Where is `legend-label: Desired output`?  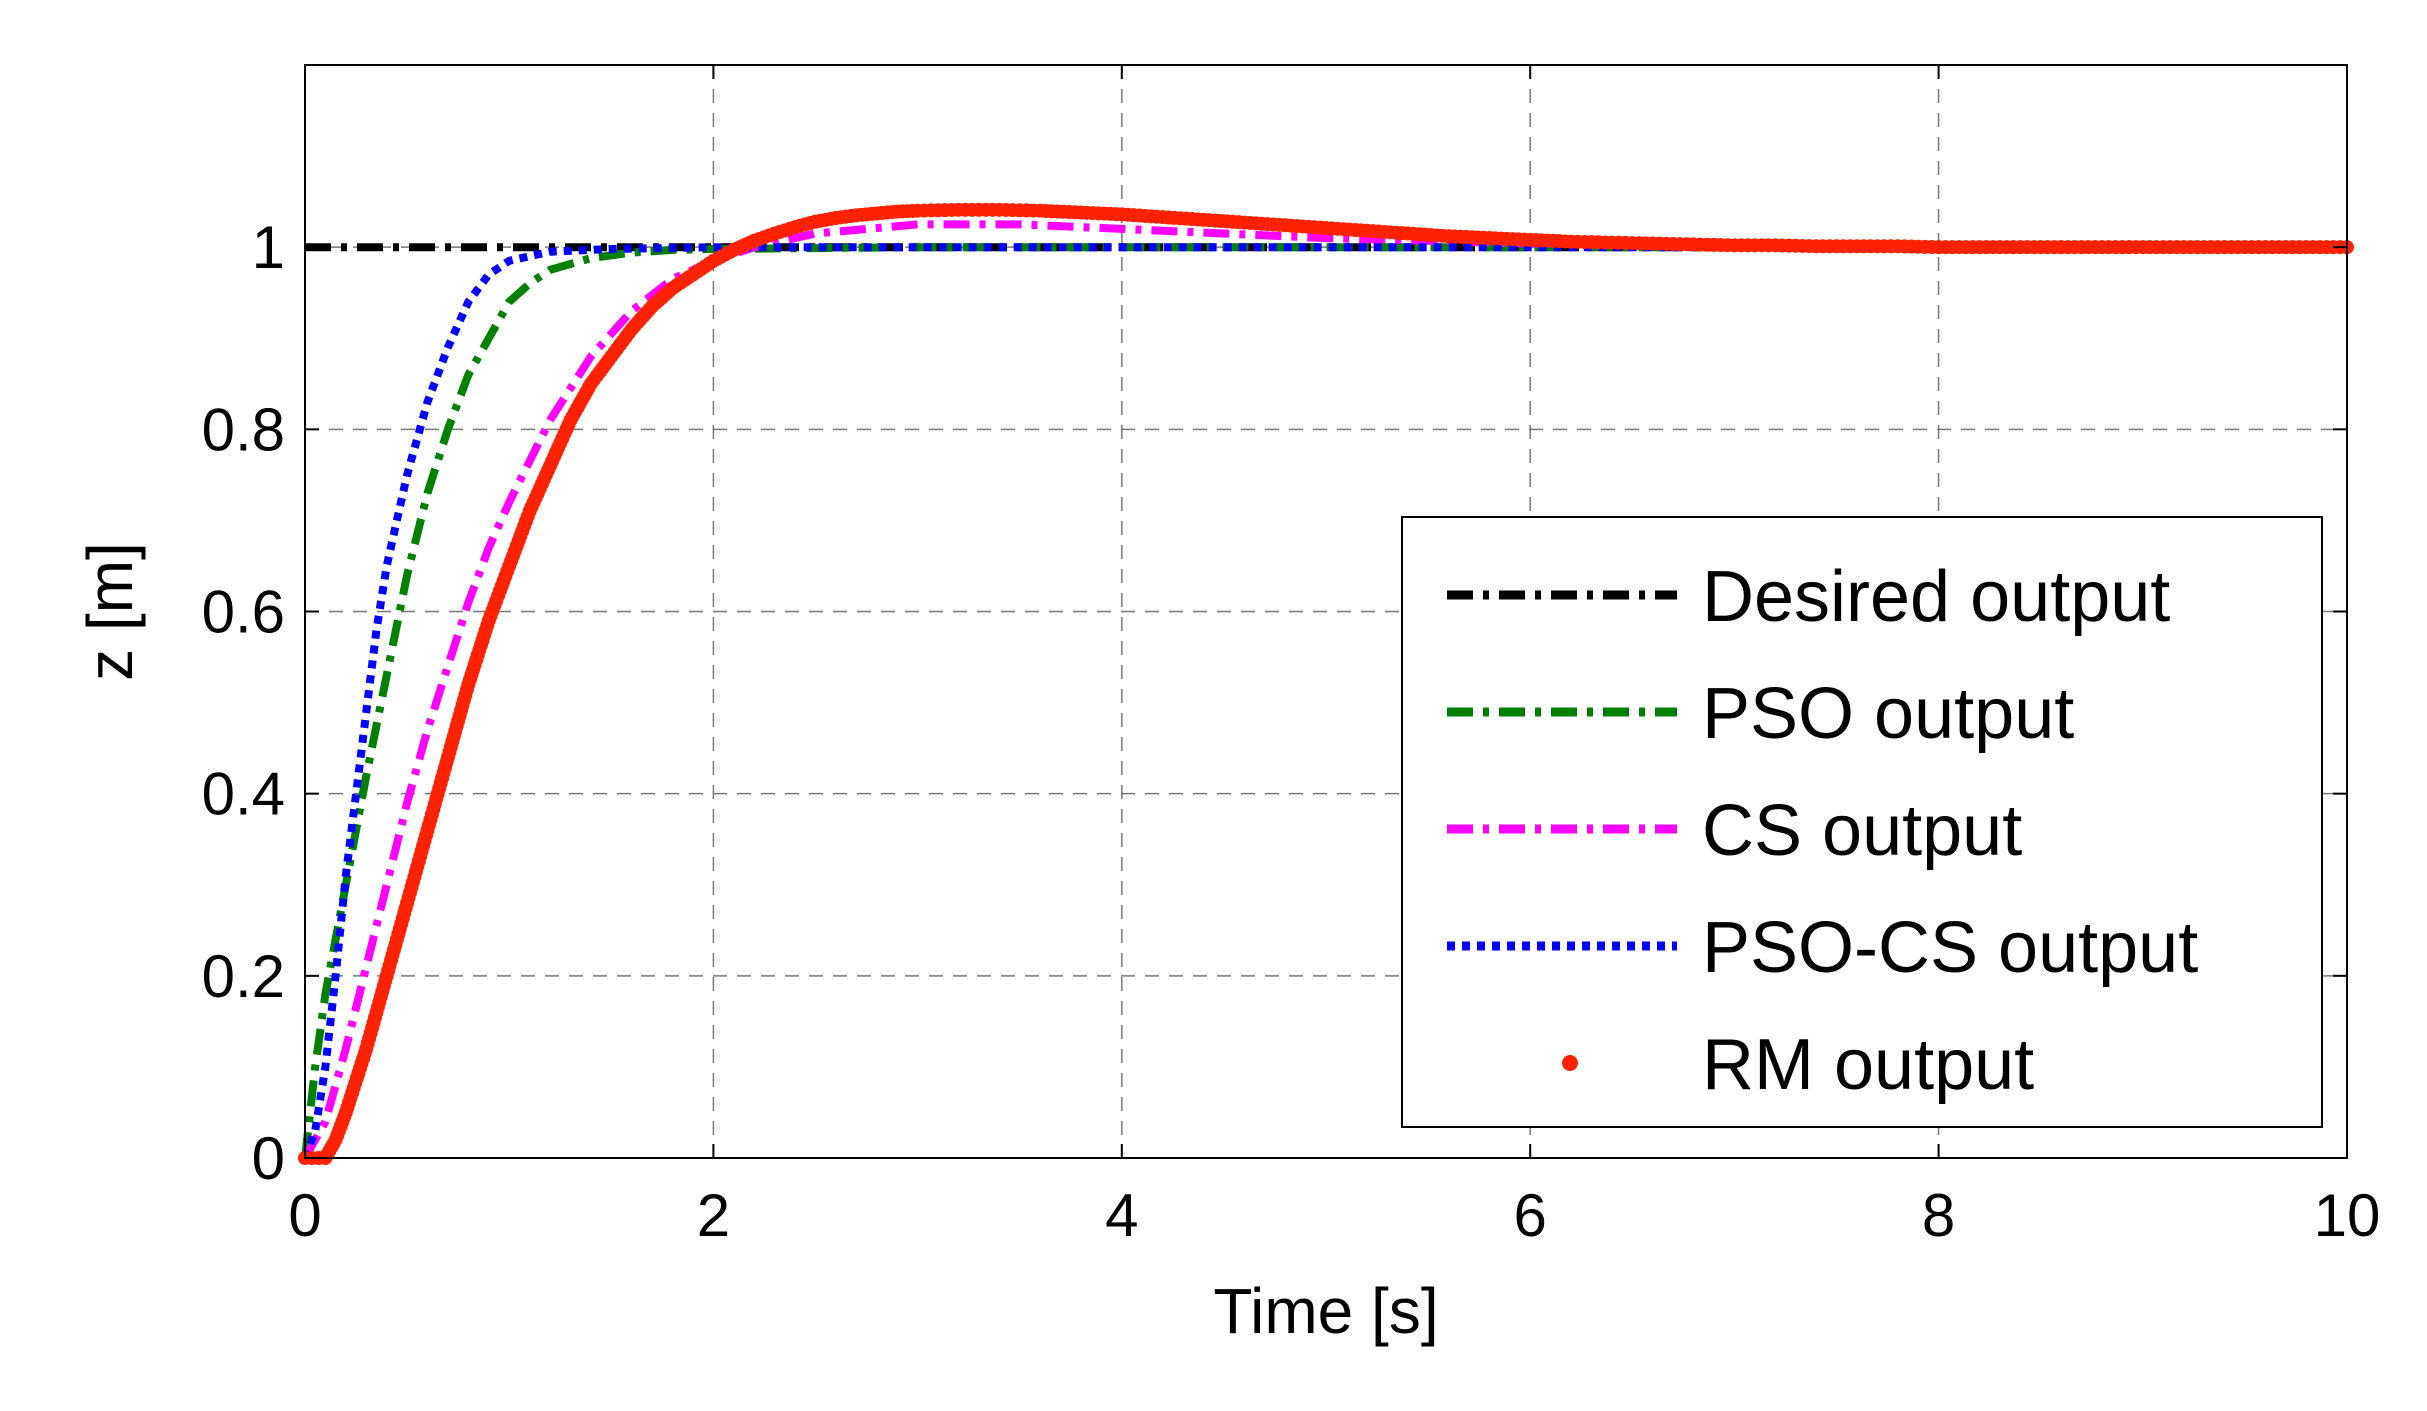
legend-label: Desired output is located at coordinates (1936, 597).